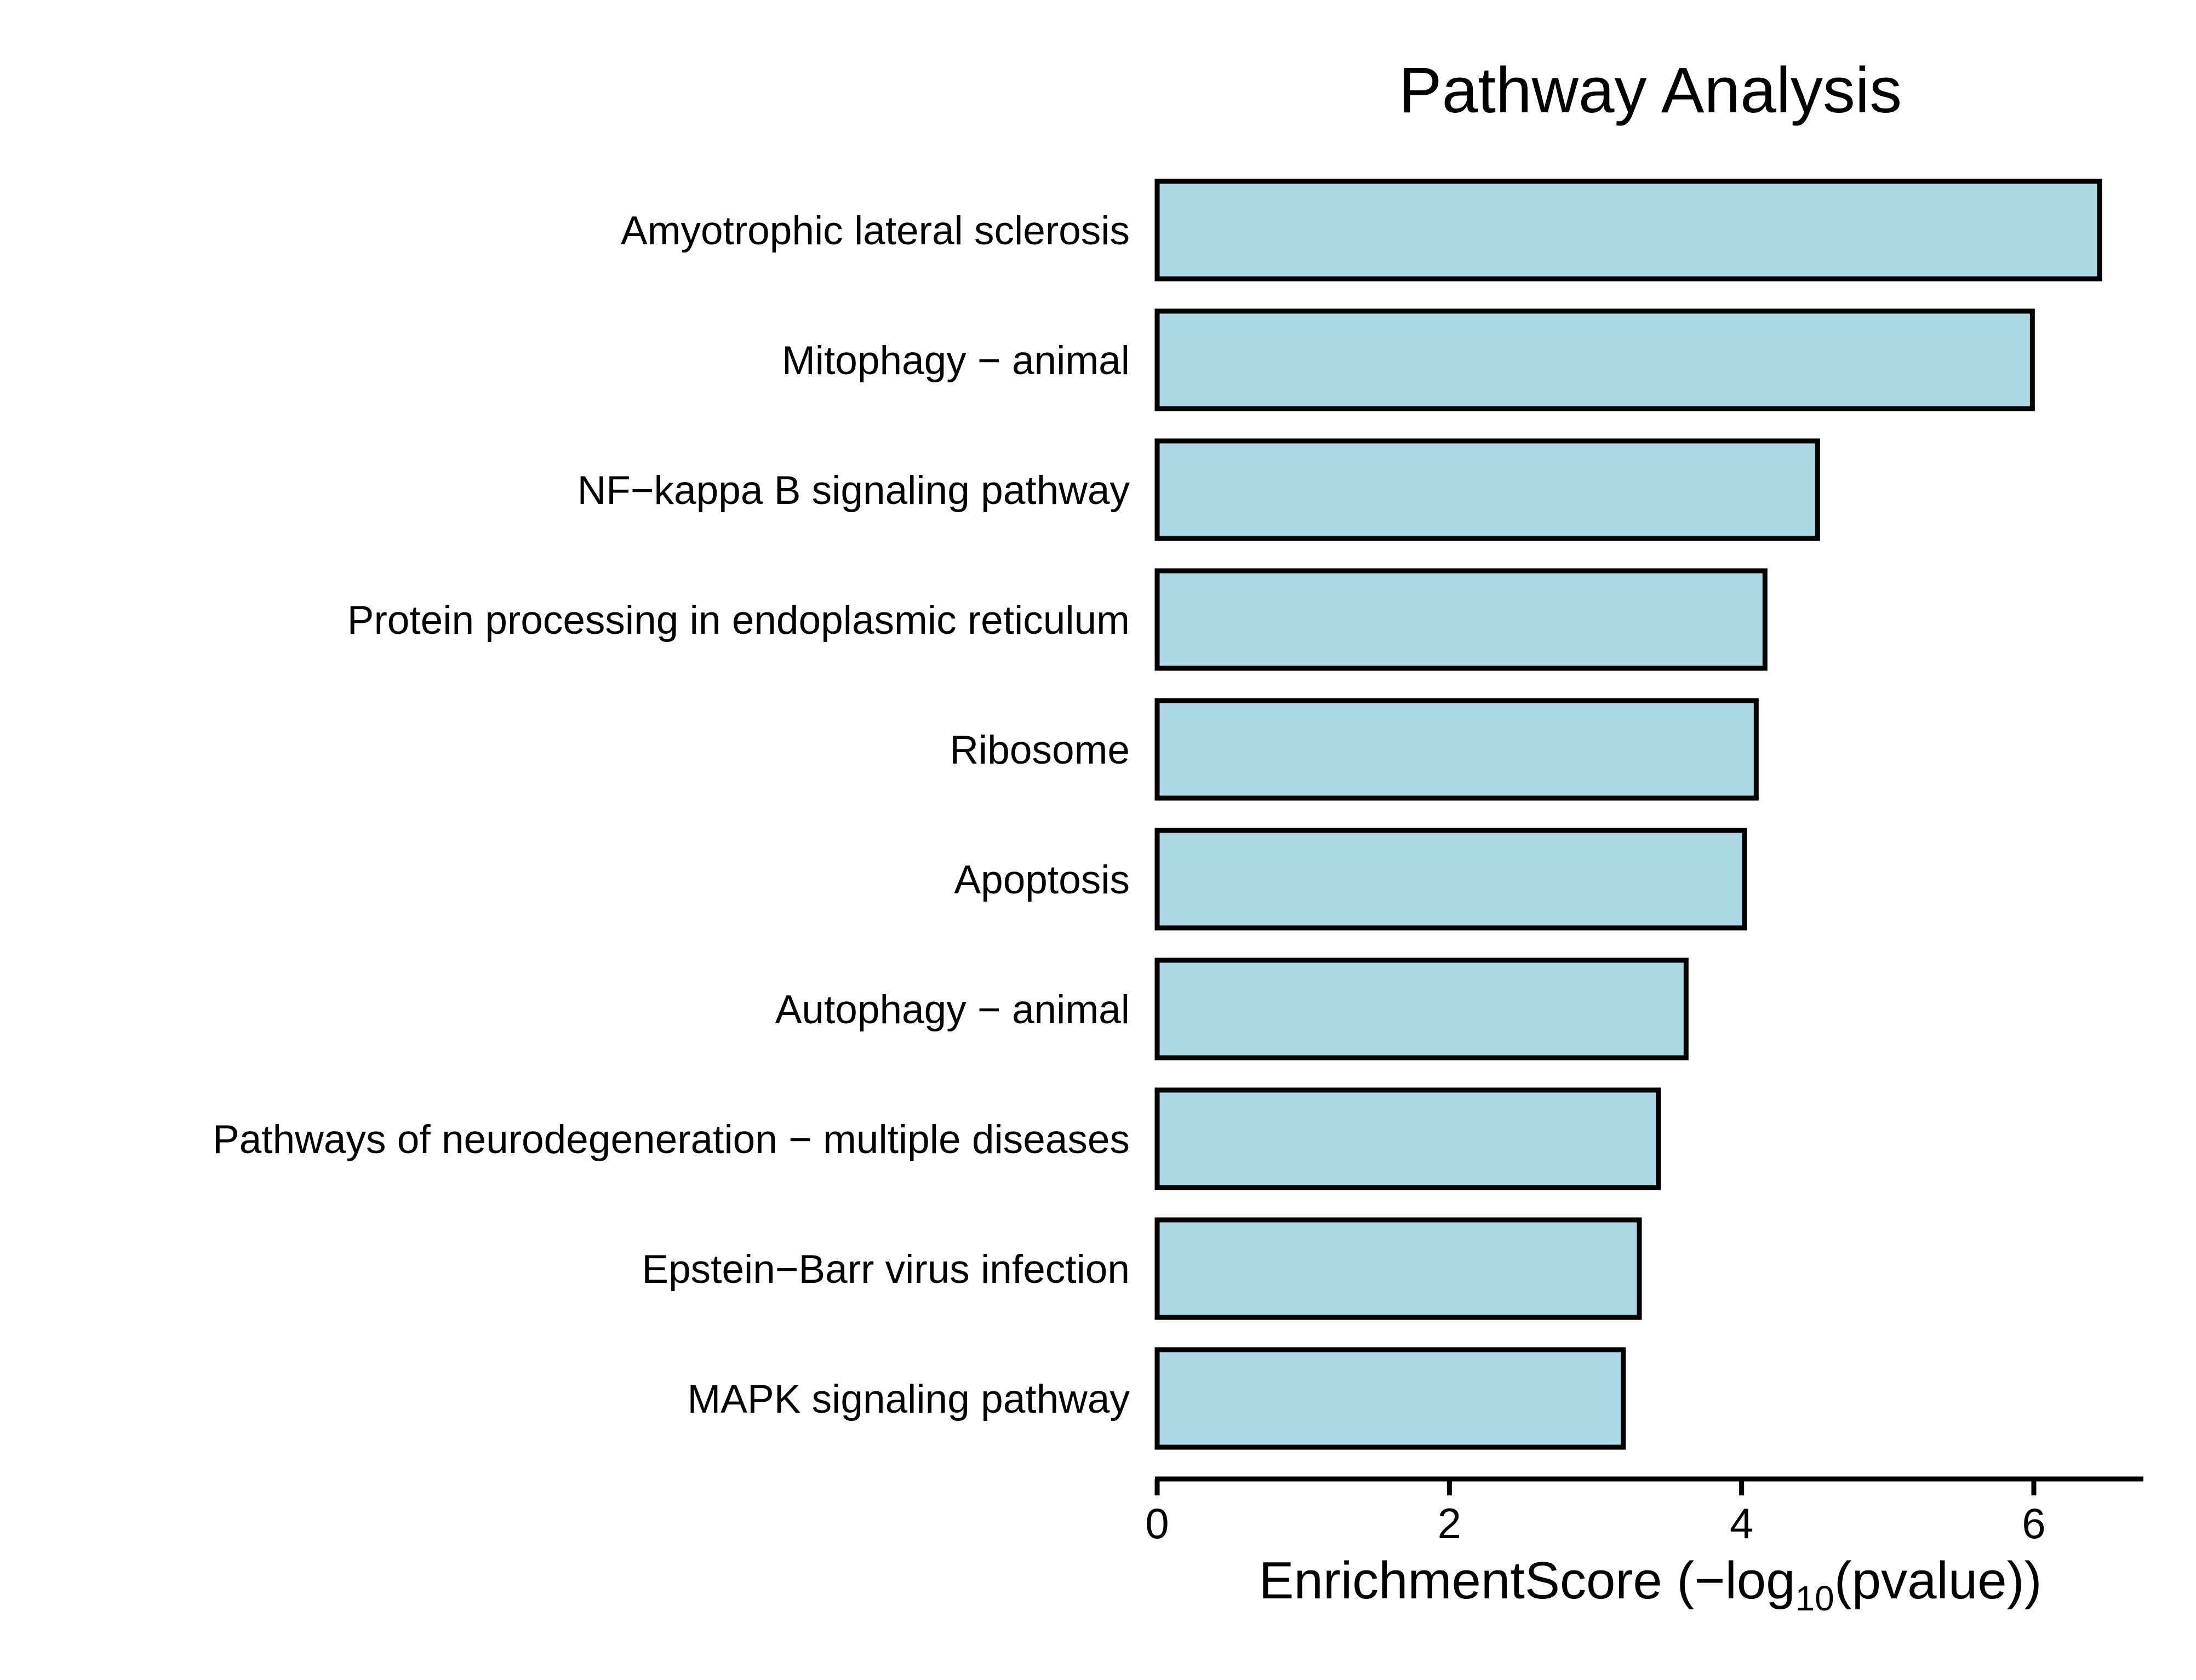 Image resolution: width=2196 pixels, height=1680 pixels. Describe the element at coordinates (909, 1399) in the screenshot. I see `category-label: MAPK signaling pathway` at that location.